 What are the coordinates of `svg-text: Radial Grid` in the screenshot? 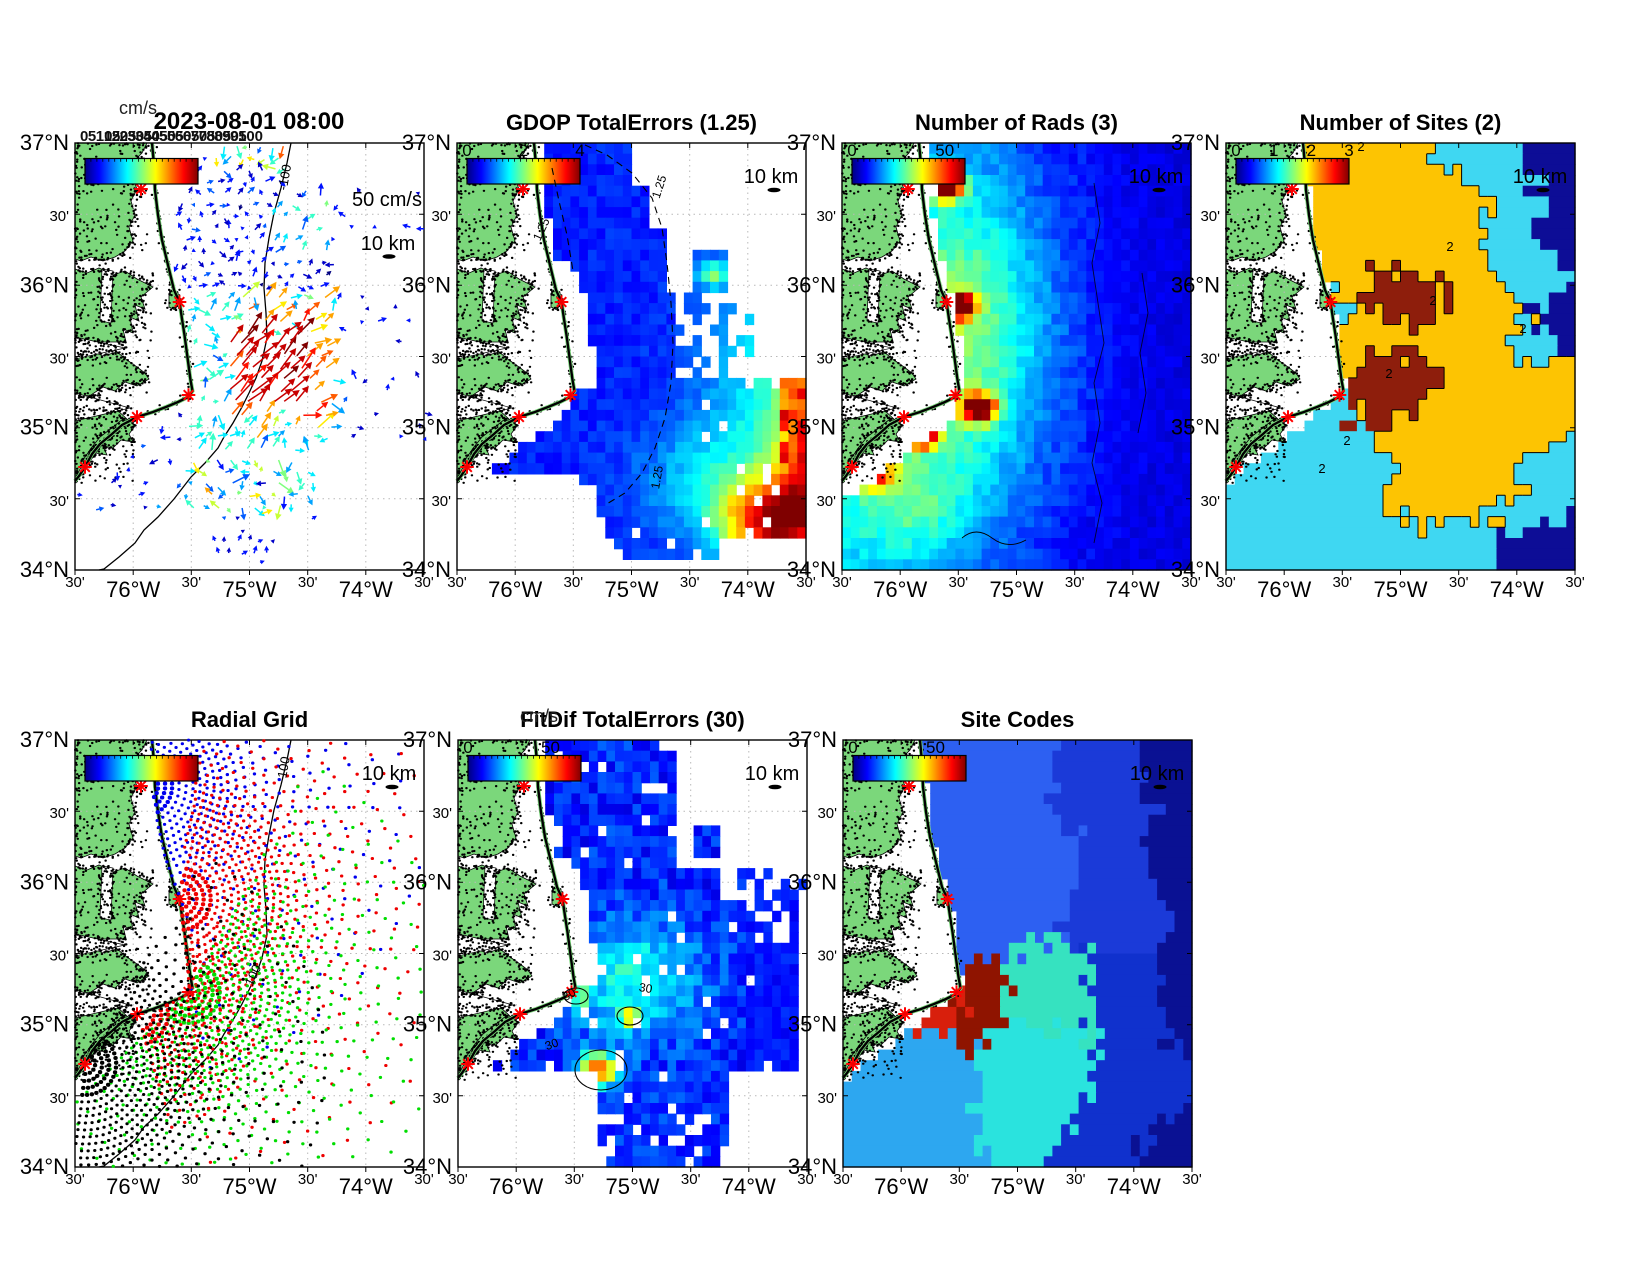 It's located at (249, 719).